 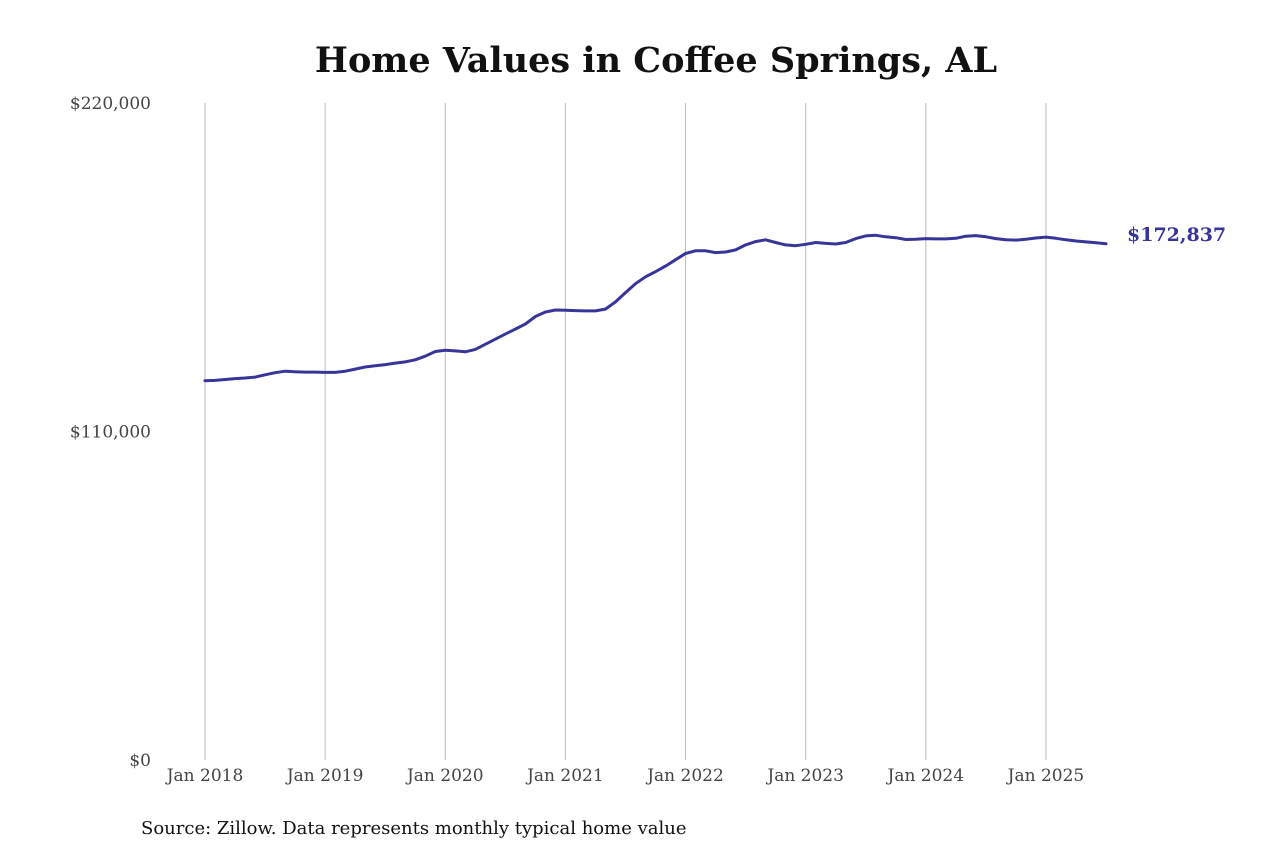 I want to click on y-tick-label: $220,000, so click(x=110, y=104).